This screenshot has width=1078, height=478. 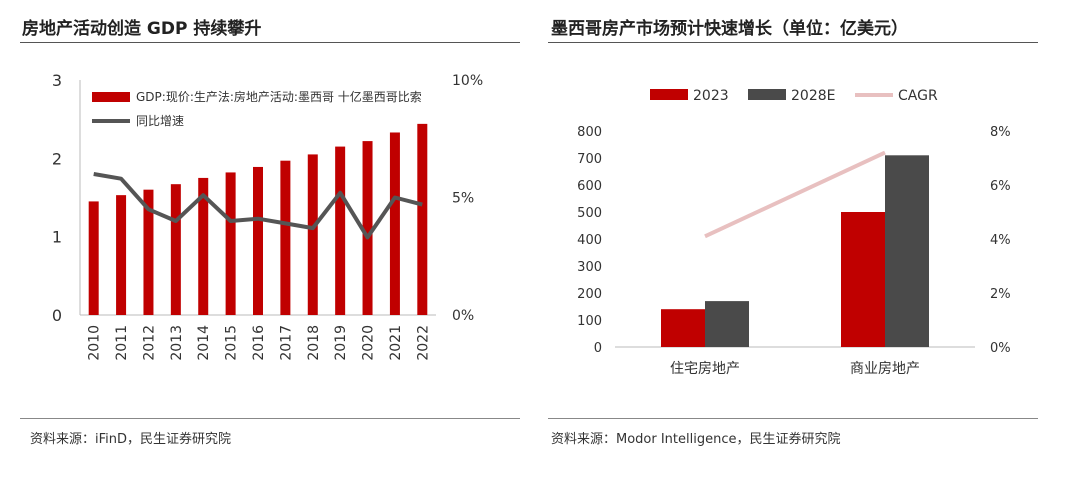 What do you see at coordinates (369, 343) in the screenshot?
I see `left-x-tick-label: 2020` at bounding box center [369, 343].